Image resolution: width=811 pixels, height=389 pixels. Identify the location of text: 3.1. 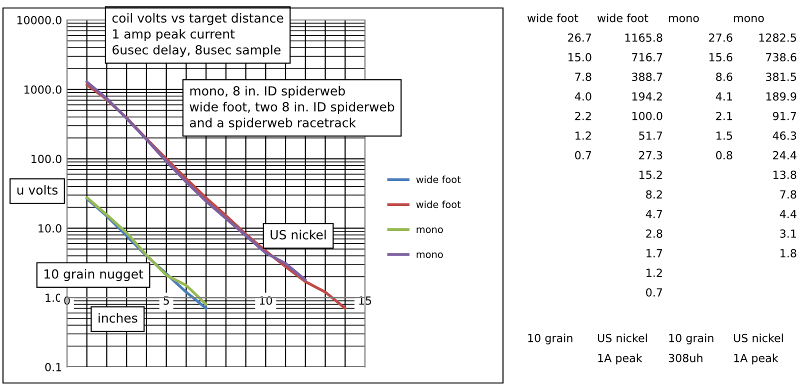
(788, 233).